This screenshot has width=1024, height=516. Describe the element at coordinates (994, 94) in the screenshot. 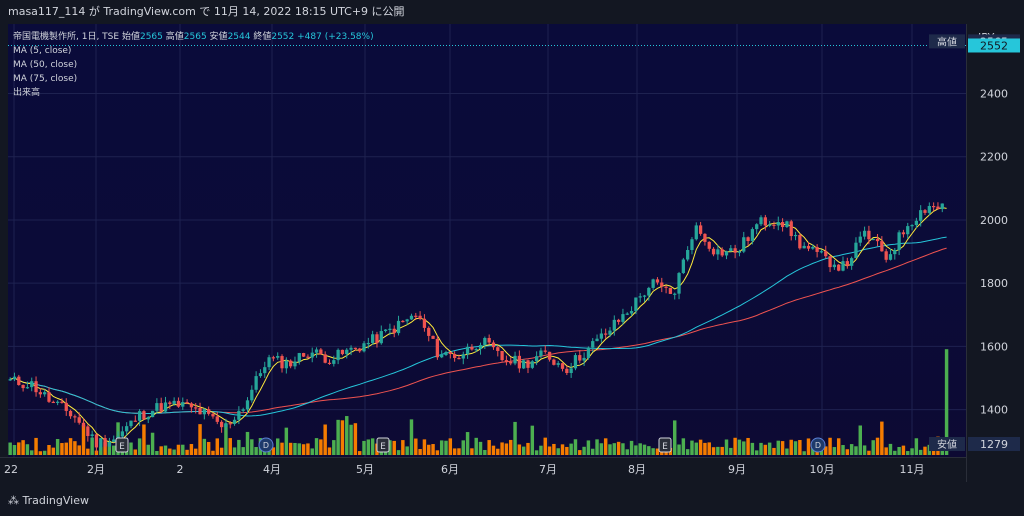

I see `y-tick-label: 2400` at that location.